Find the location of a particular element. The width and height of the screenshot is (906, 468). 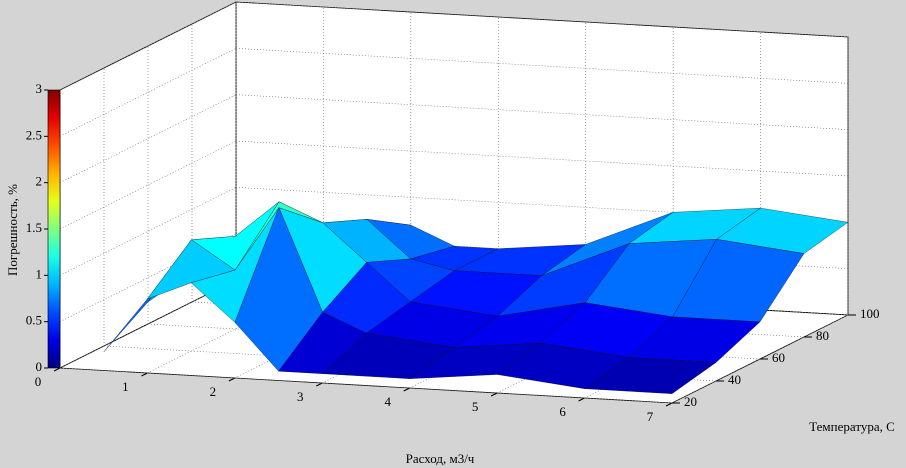

x-axis-label: Расход, м3/ч is located at coordinates (440, 458).